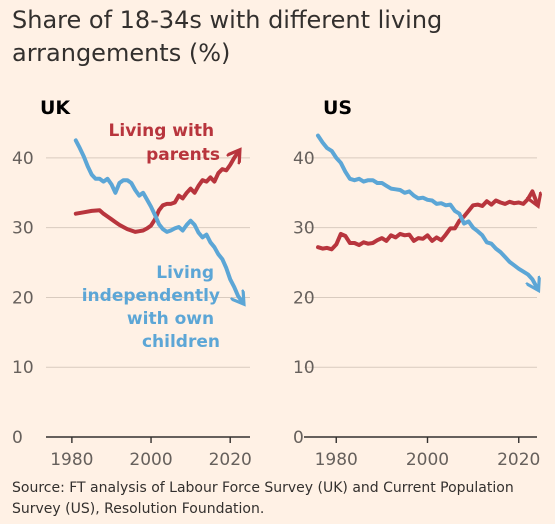 This screenshot has width=555, height=524. What do you see at coordinates (336, 460) in the screenshot?
I see `us-x-tick-label: 1980` at bounding box center [336, 460].